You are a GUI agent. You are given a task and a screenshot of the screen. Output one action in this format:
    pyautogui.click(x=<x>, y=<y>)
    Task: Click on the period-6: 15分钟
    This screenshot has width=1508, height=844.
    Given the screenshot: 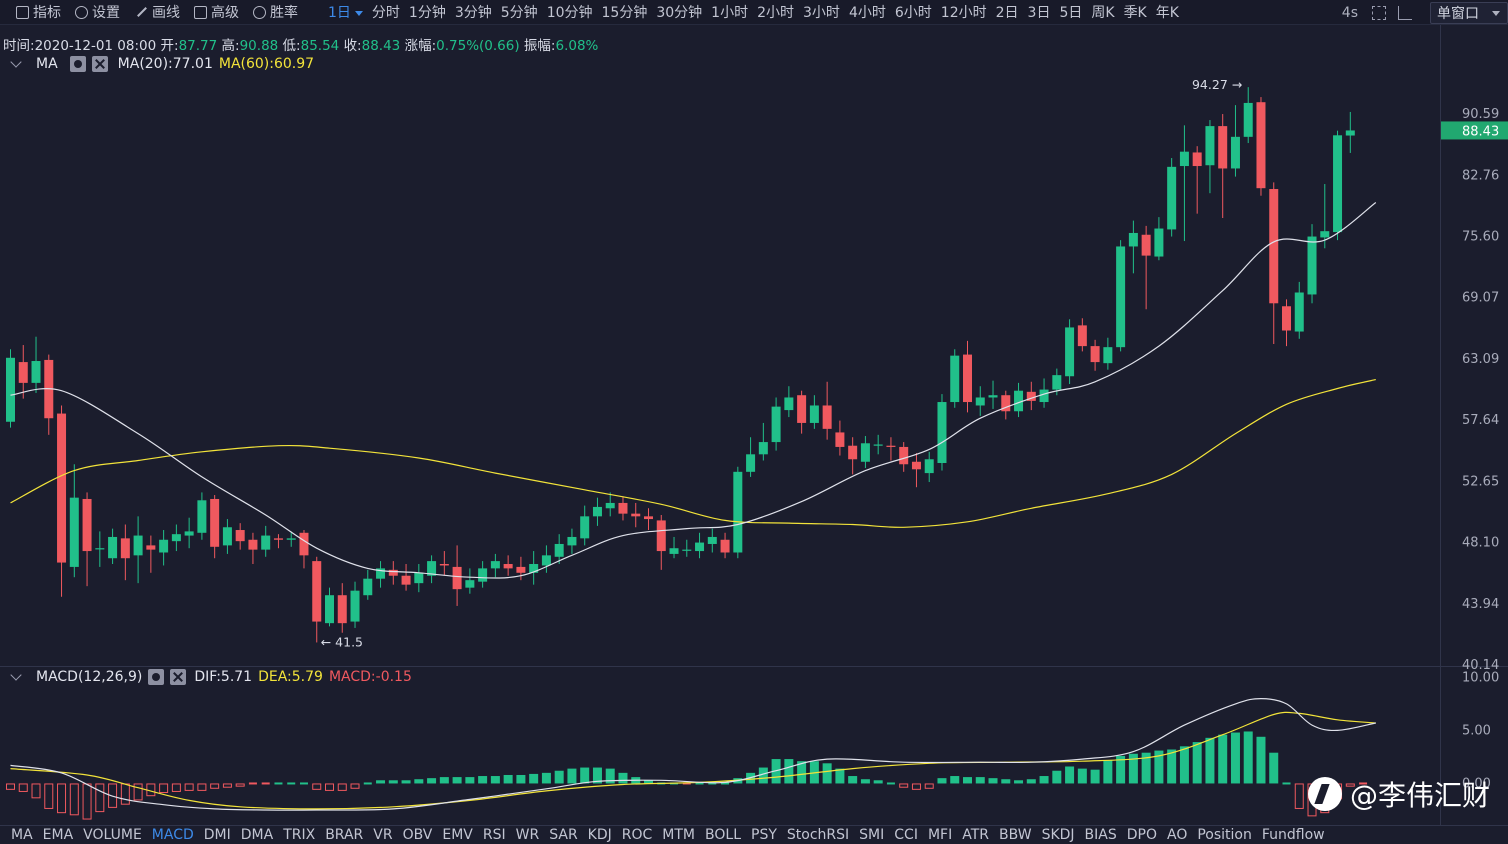 What is the action you would take?
    pyautogui.click(x=624, y=13)
    